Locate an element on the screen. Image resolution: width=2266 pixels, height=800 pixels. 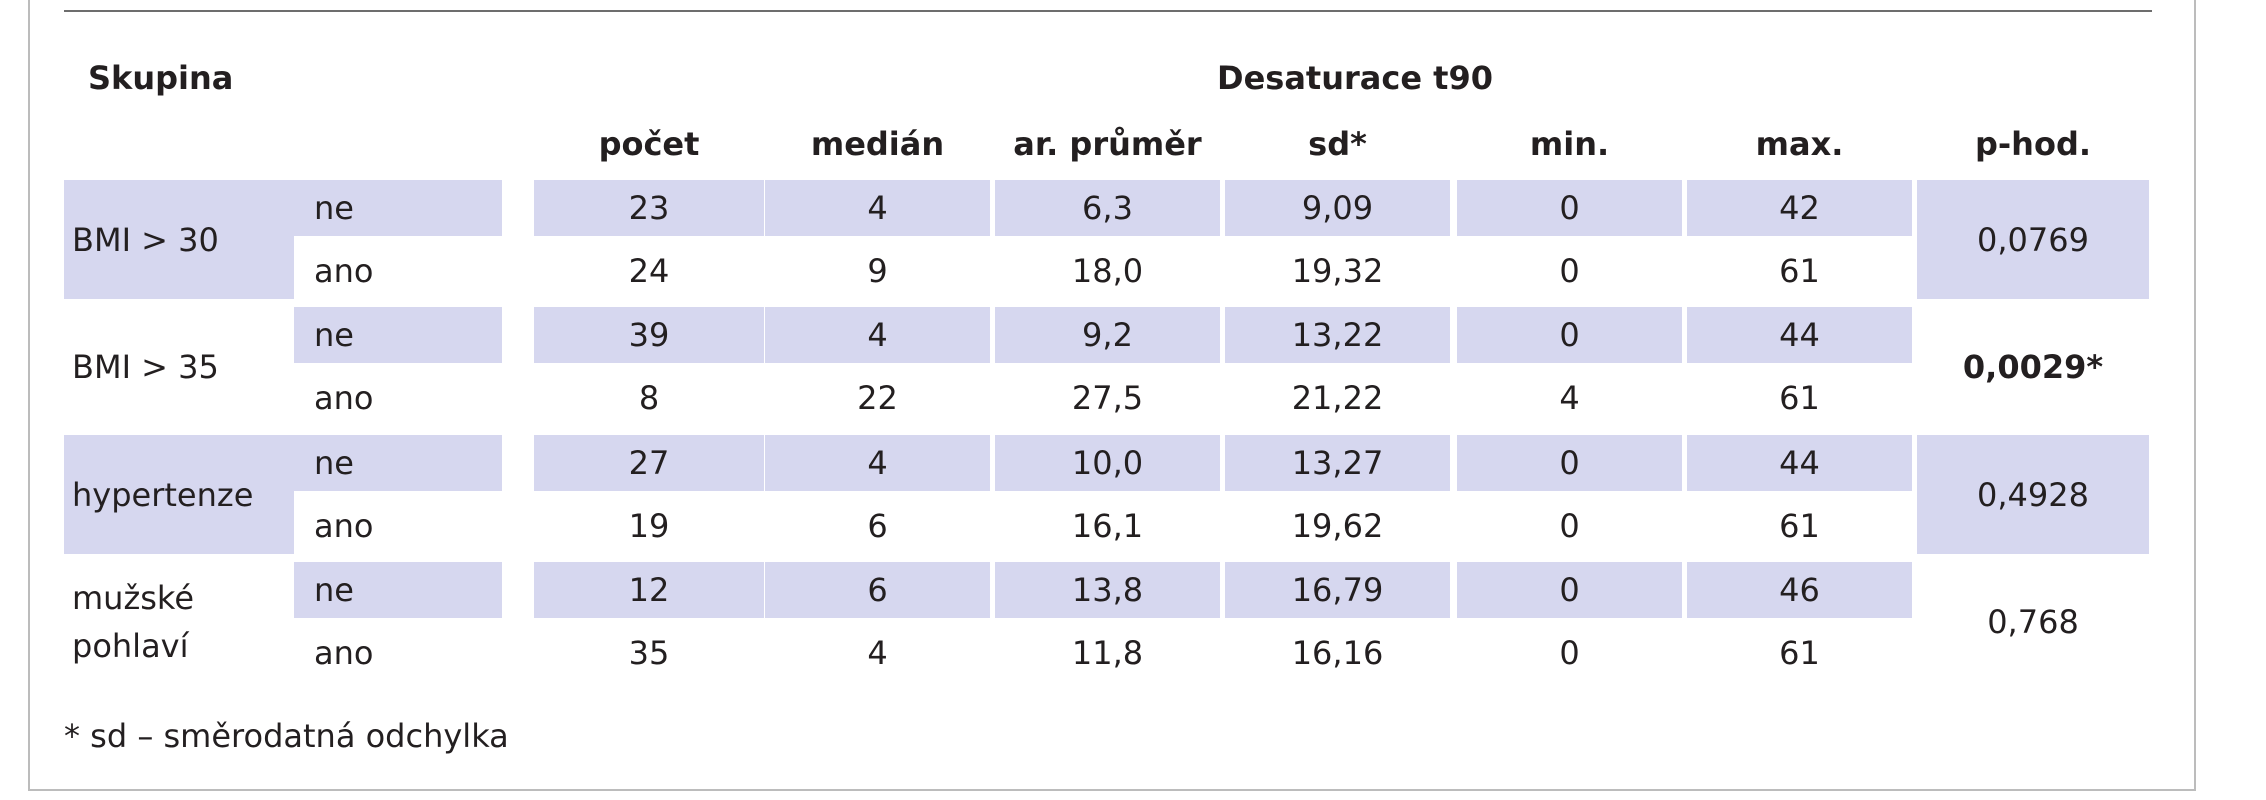
column-header: p-hod. is located at coordinates (2032, 144).